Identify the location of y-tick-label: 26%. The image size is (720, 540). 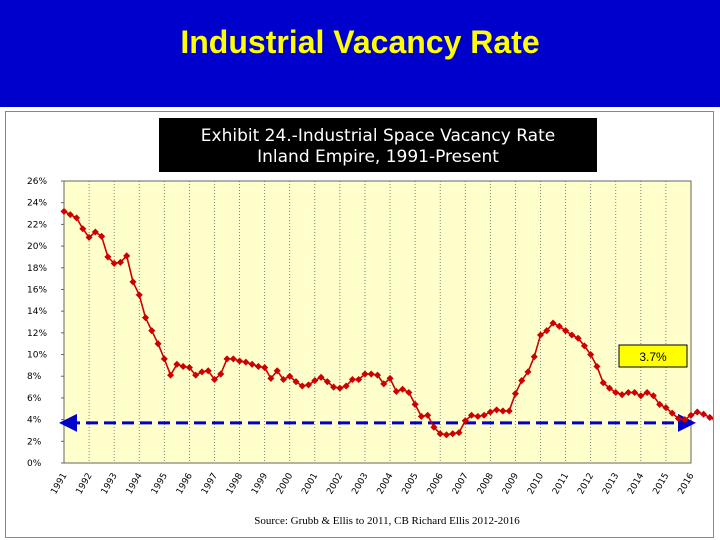
(37, 182).